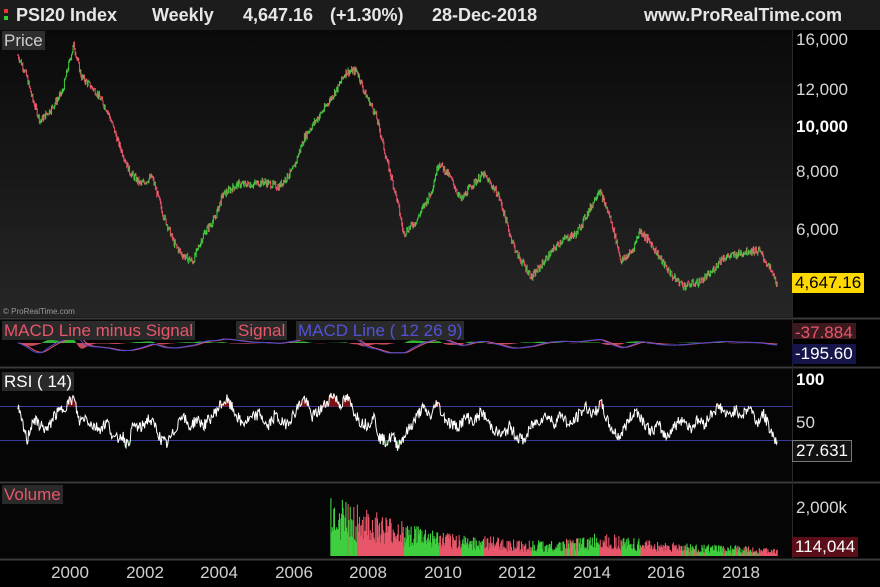 This screenshot has width=880, height=587. What do you see at coordinates (145, 572) in the screenshot?
I see `x-tick-2002: 2002` at bounding box center [145, 572].